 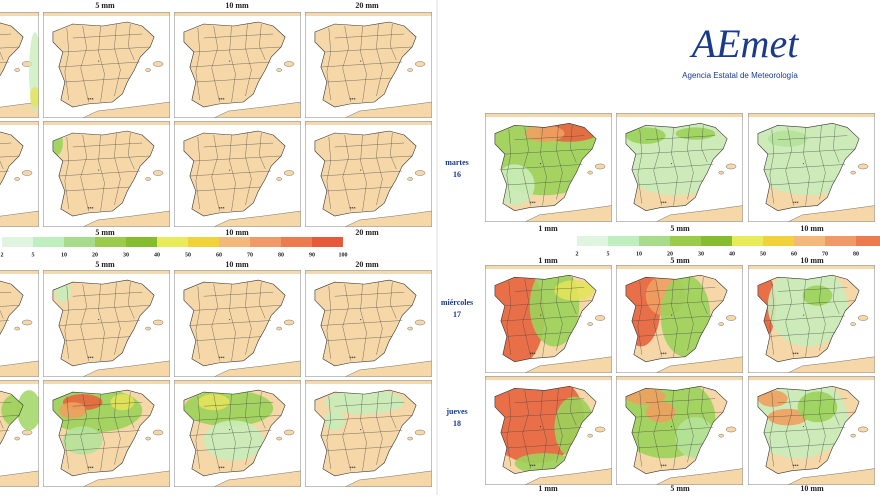 I want to click on legend-label: 90, so click(x=312, y=255).